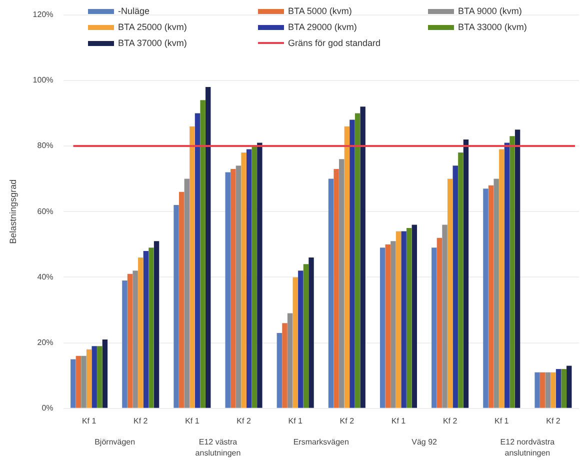  What do you see at coordinates (218, 448) in the screenshot?
I see `text: E12 västra anslutningen` at bounding box center [218, 448].